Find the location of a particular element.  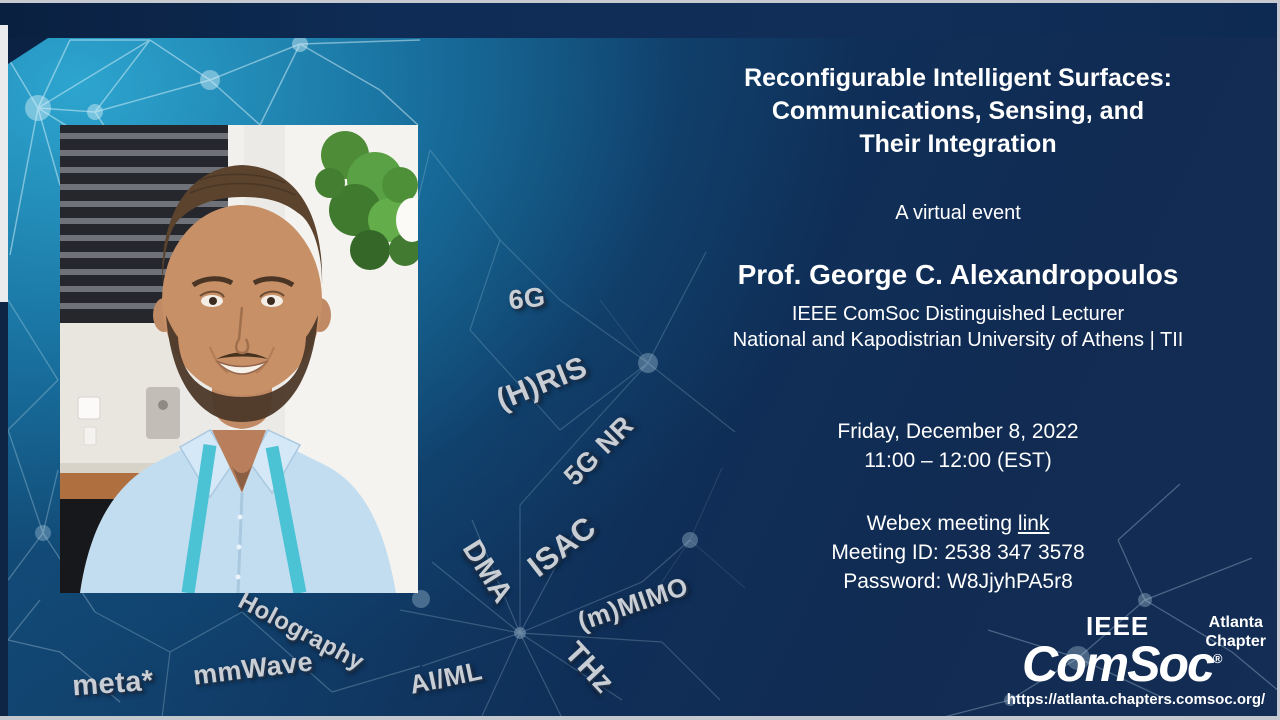

keyword-6g: 6G is located at coordinates (526, 298).